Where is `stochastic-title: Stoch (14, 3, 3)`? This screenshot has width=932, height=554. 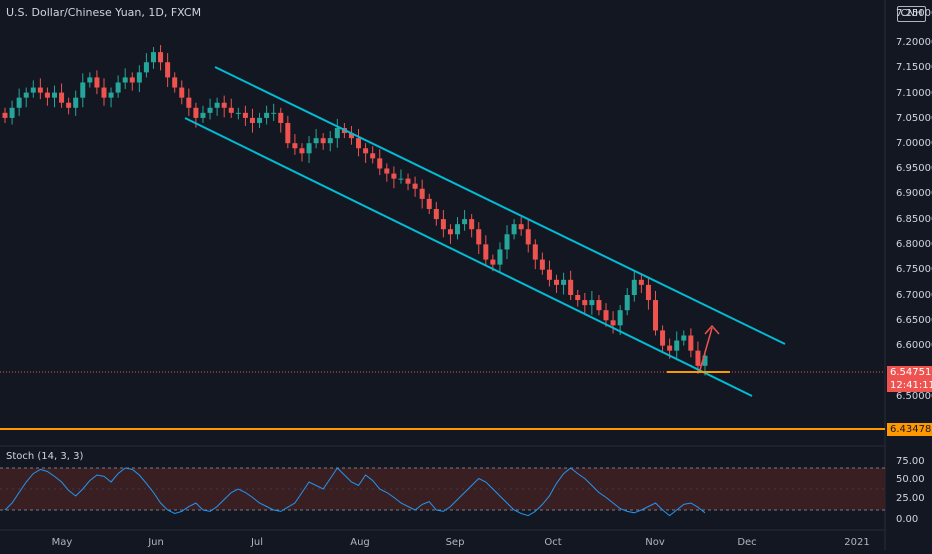 stochastic-title: Stoch (14, 3, 3) is located at coordinates (45, 456).